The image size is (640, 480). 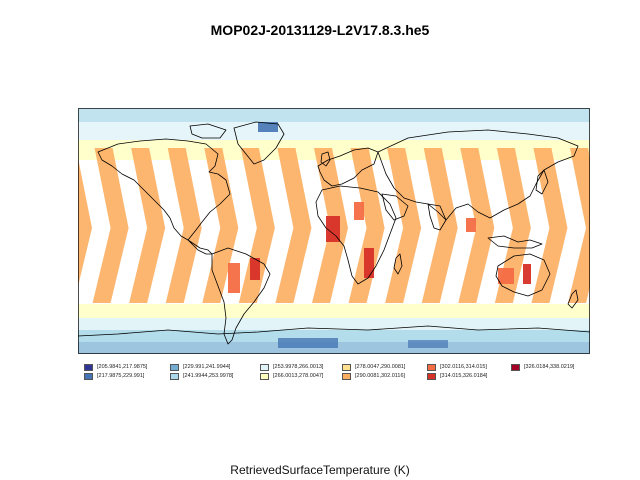 I want to click on legend-item: [205.9841,217.9875], so click(x=115, y=367).